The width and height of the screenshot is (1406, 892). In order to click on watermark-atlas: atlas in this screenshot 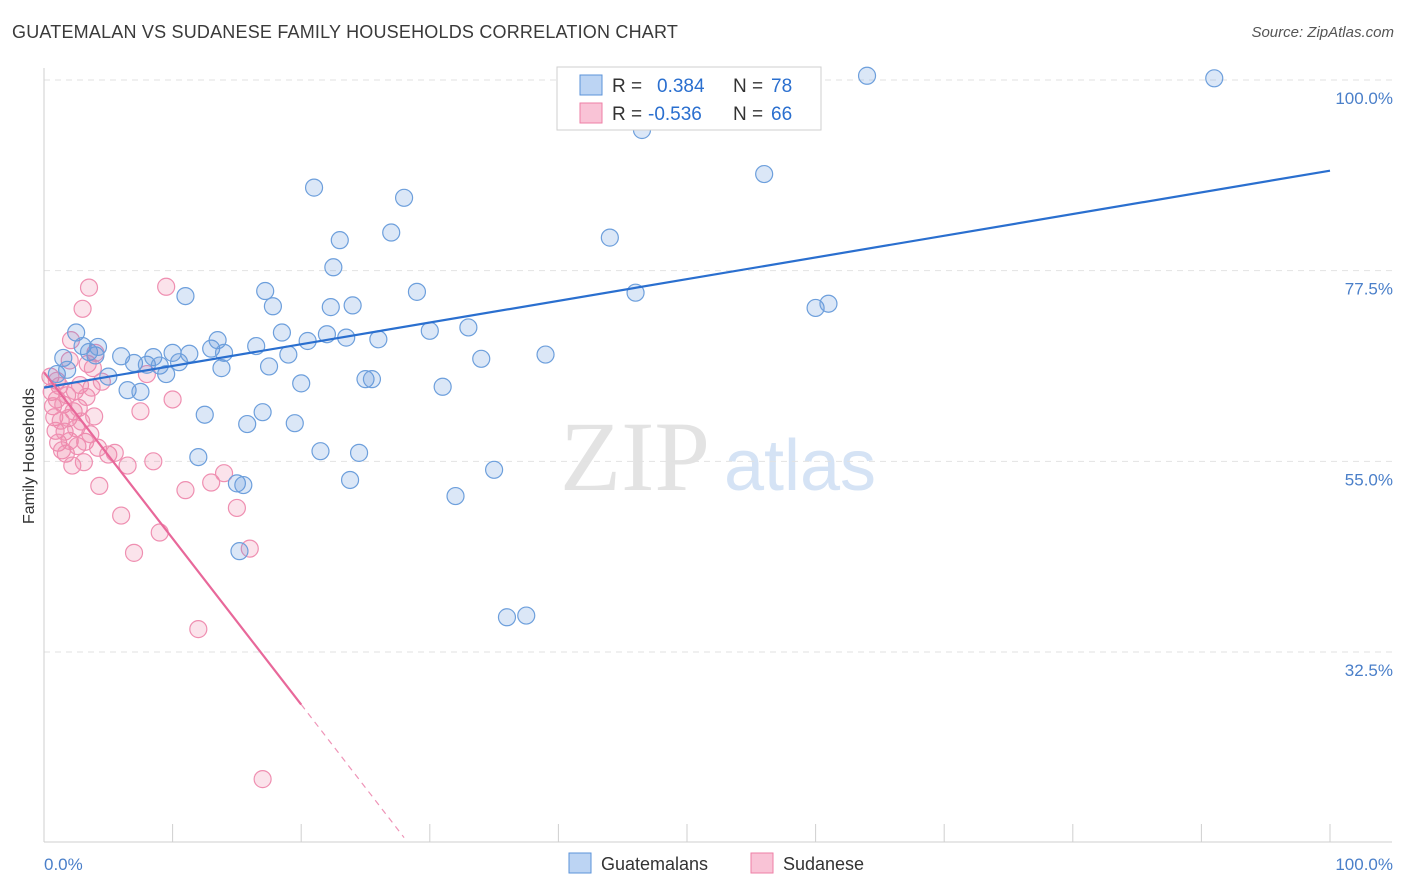, I will do `click(800, 466)`.